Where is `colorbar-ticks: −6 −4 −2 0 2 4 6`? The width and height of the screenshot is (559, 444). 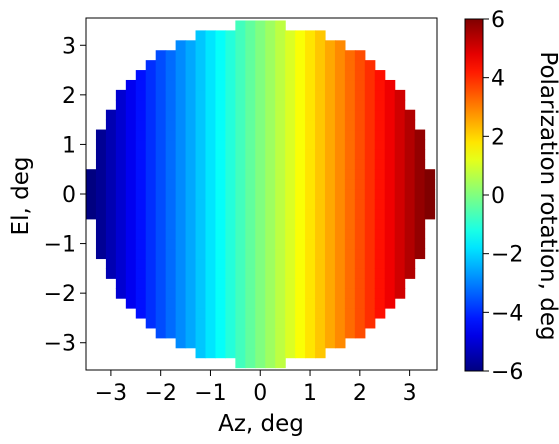 colorbar-ticks: −6 −4 −2 0 2 4 6 is located at coordinates (503, 196).